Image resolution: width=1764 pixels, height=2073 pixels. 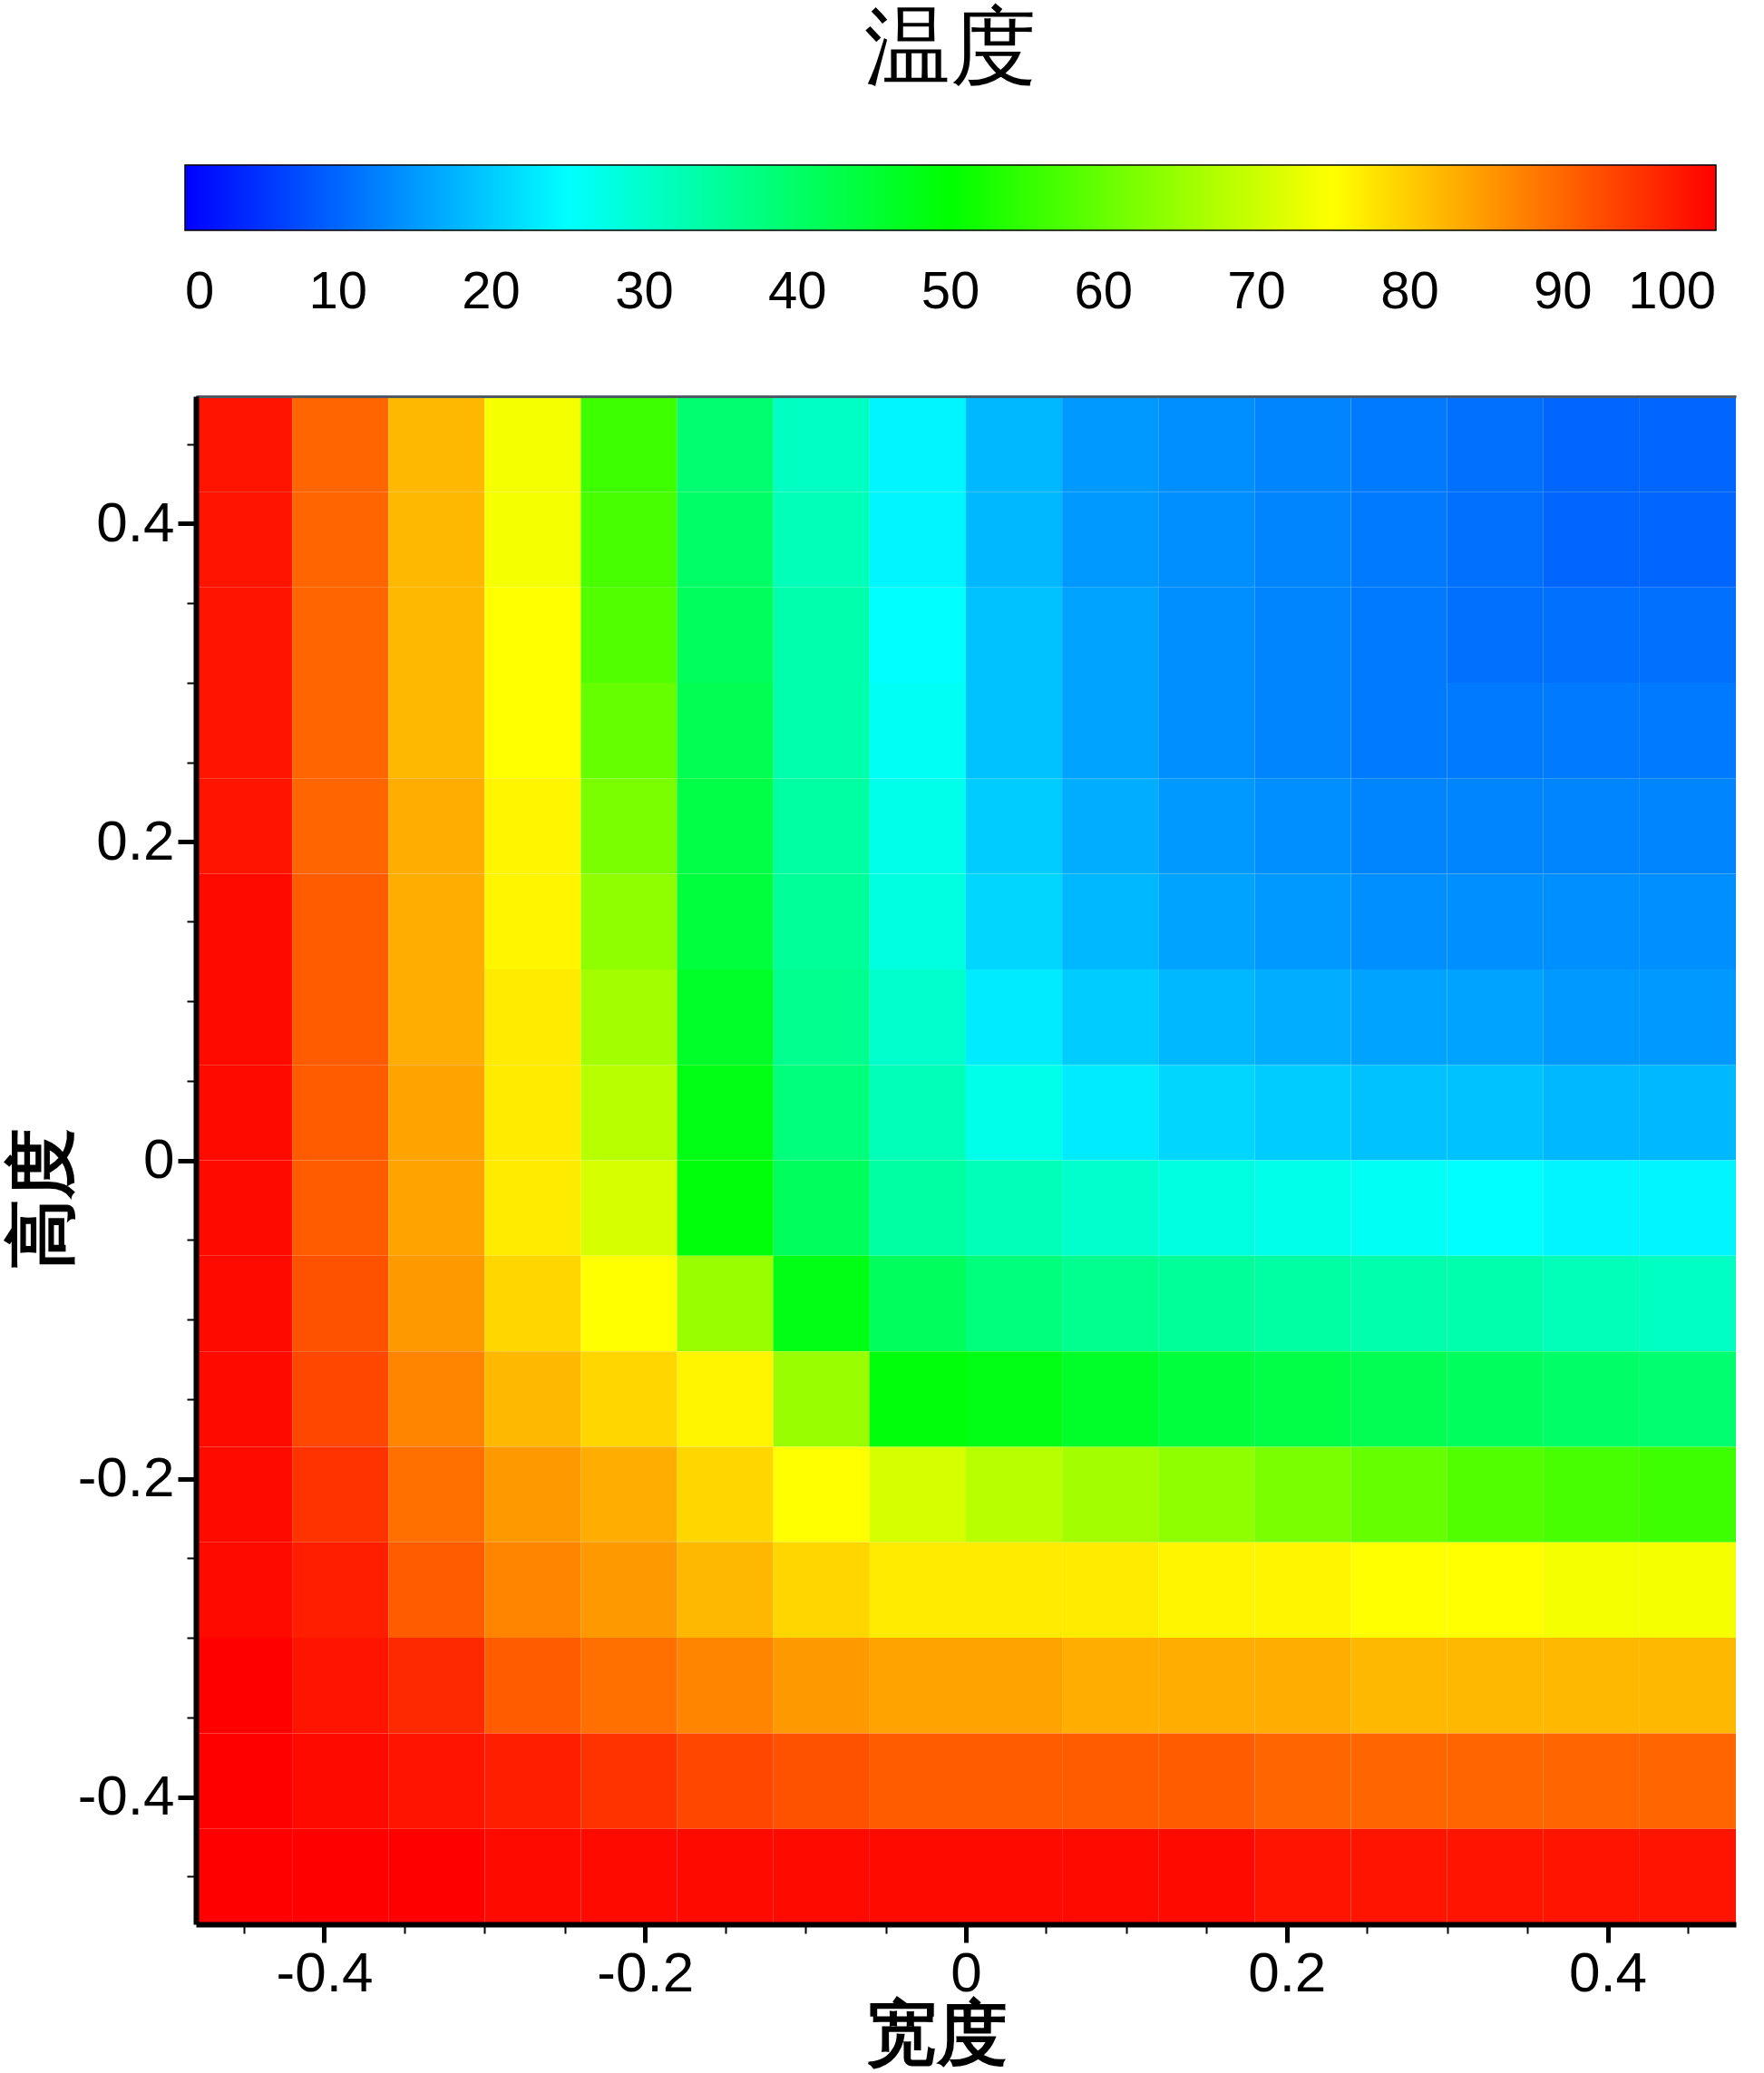 I want to click on x-tick-label: -0.2, so click(x=646, y=1971).